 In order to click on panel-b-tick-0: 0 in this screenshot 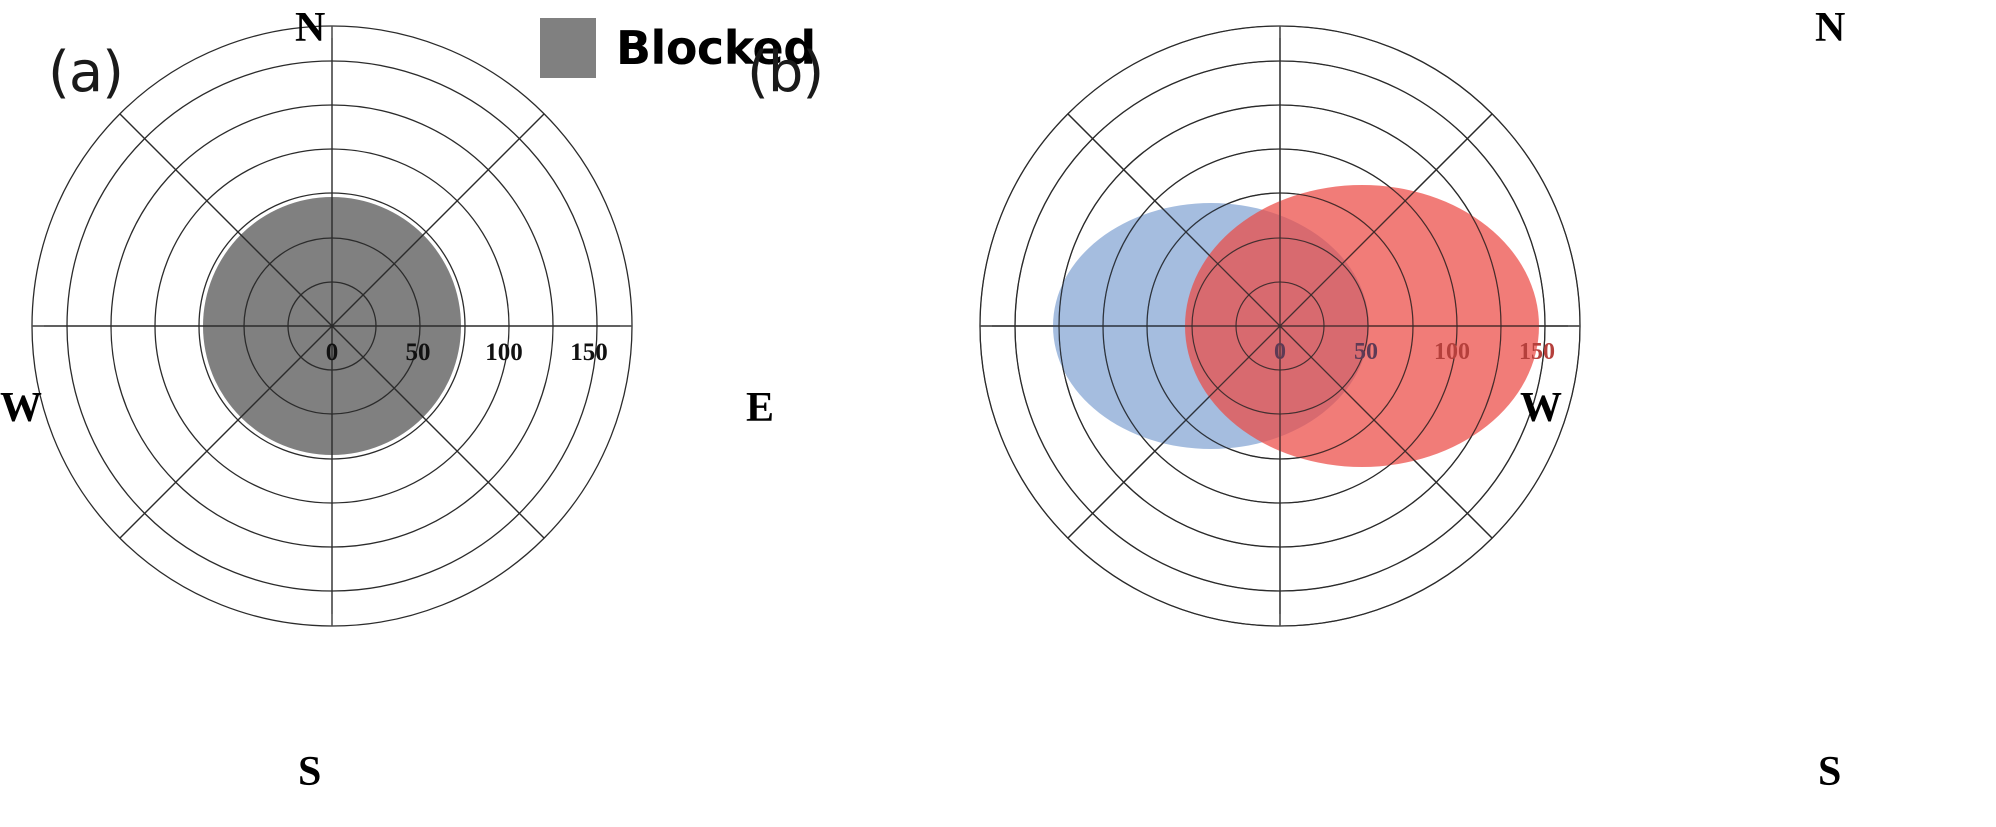, I will do `click(1280, 352)`.